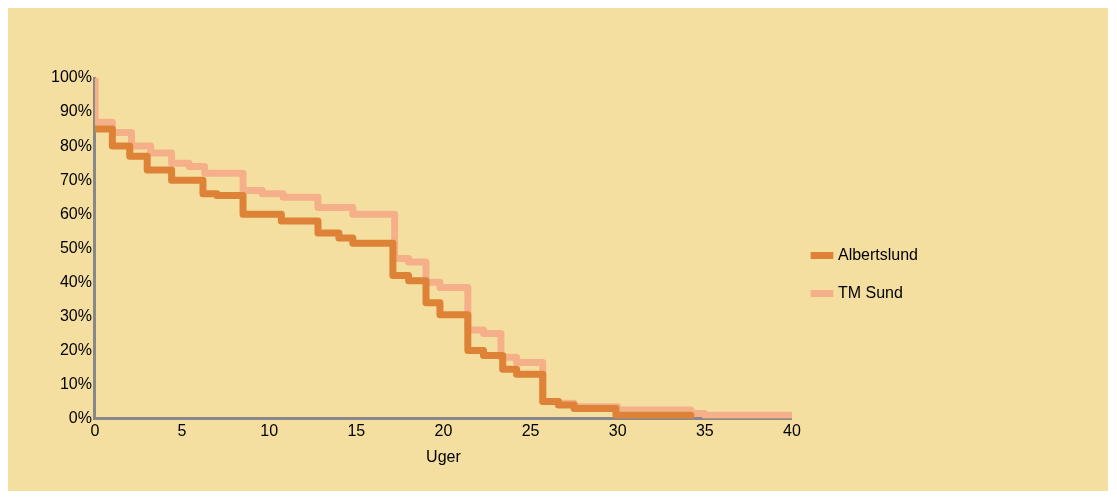 This screenshot has width=1117, height=499. I want to click on y-tick-label: 100%, so click(71, 77).